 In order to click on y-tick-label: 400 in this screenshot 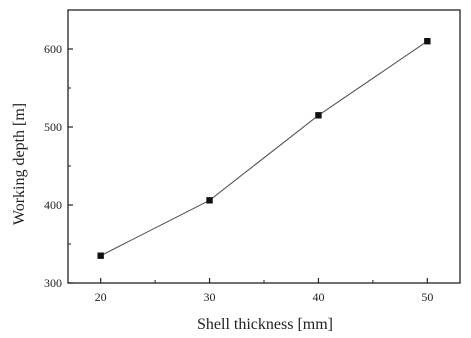, I will do `click(53, 205)`.